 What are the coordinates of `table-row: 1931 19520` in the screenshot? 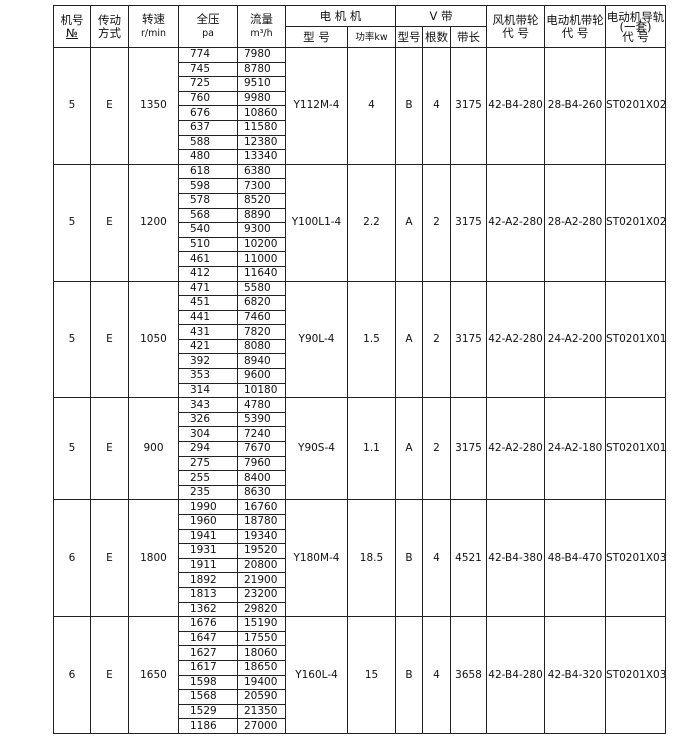 It's located at (360, 551).